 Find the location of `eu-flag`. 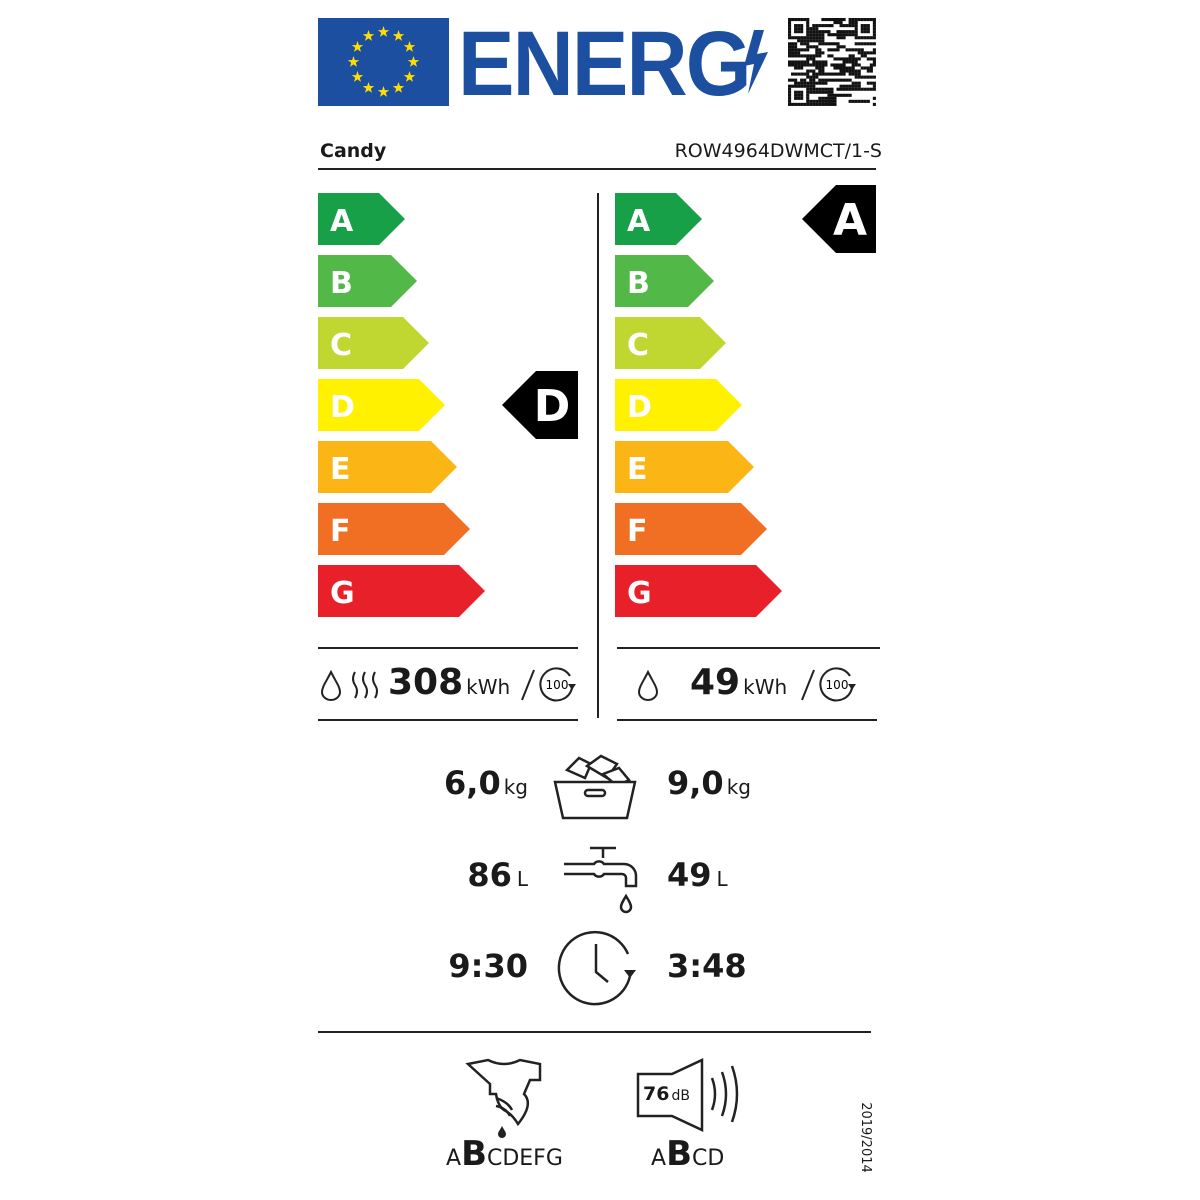

eu-flag is located at coordinates (383, 62).